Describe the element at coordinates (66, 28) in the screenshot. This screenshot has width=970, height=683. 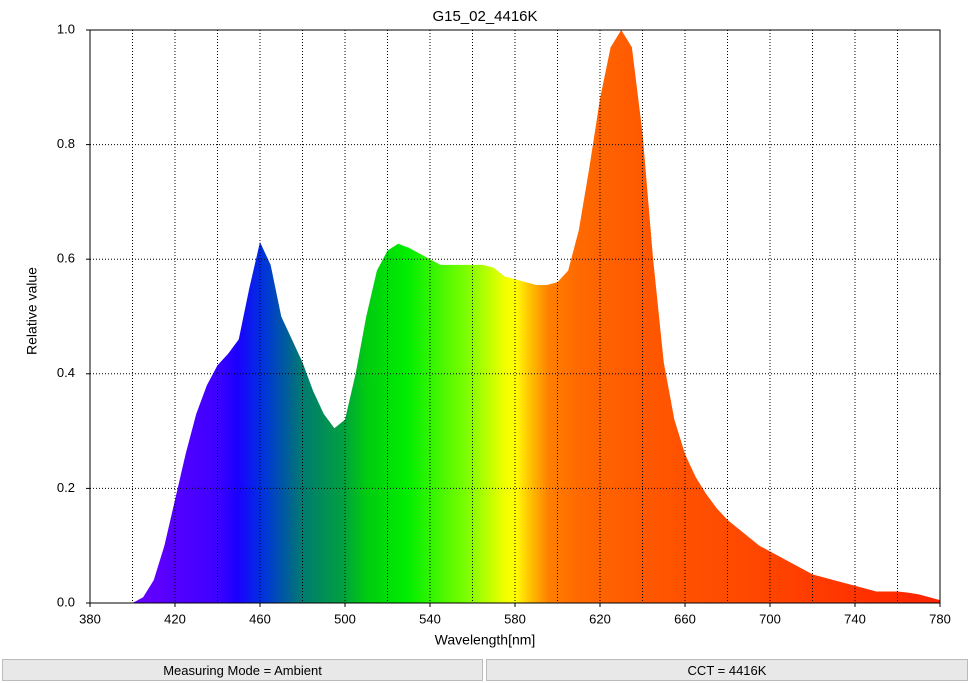
I see `y-tick-label: 1.0` at that location.